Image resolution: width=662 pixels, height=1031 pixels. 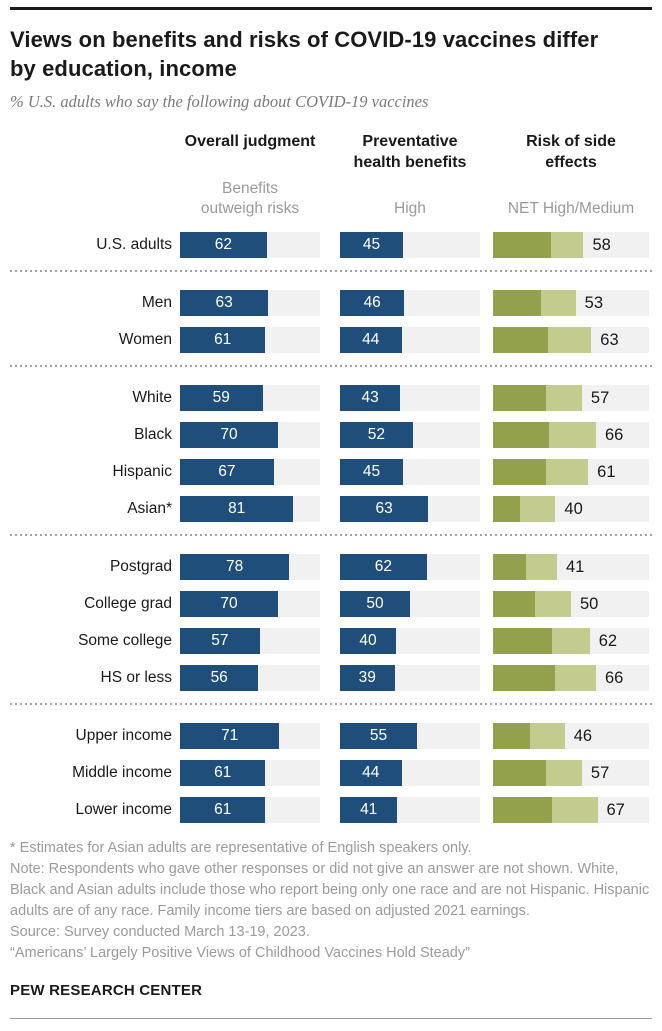 I want to click on subheader-net-high-medium: NET High/Medium, so click(x=571, y=209).